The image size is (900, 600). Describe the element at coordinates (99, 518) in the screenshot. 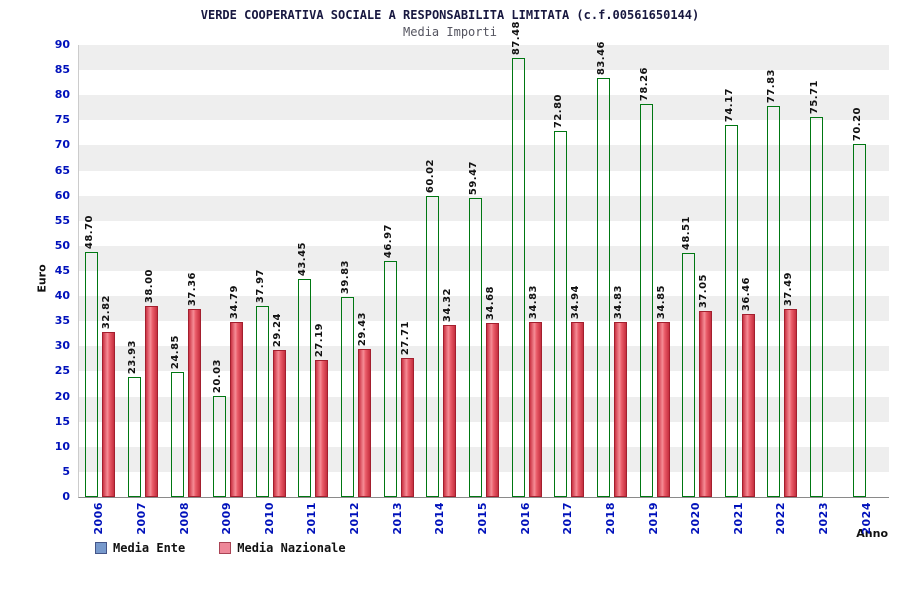

I see `x-tick-label: 2006` at that location.